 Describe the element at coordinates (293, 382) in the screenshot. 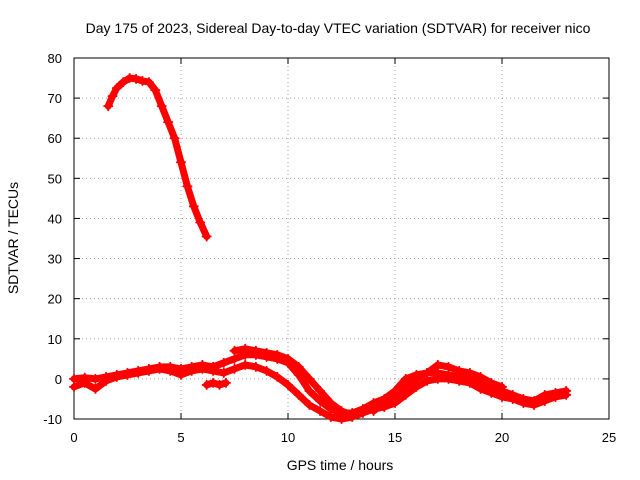

I see `series-track-c` at that location.